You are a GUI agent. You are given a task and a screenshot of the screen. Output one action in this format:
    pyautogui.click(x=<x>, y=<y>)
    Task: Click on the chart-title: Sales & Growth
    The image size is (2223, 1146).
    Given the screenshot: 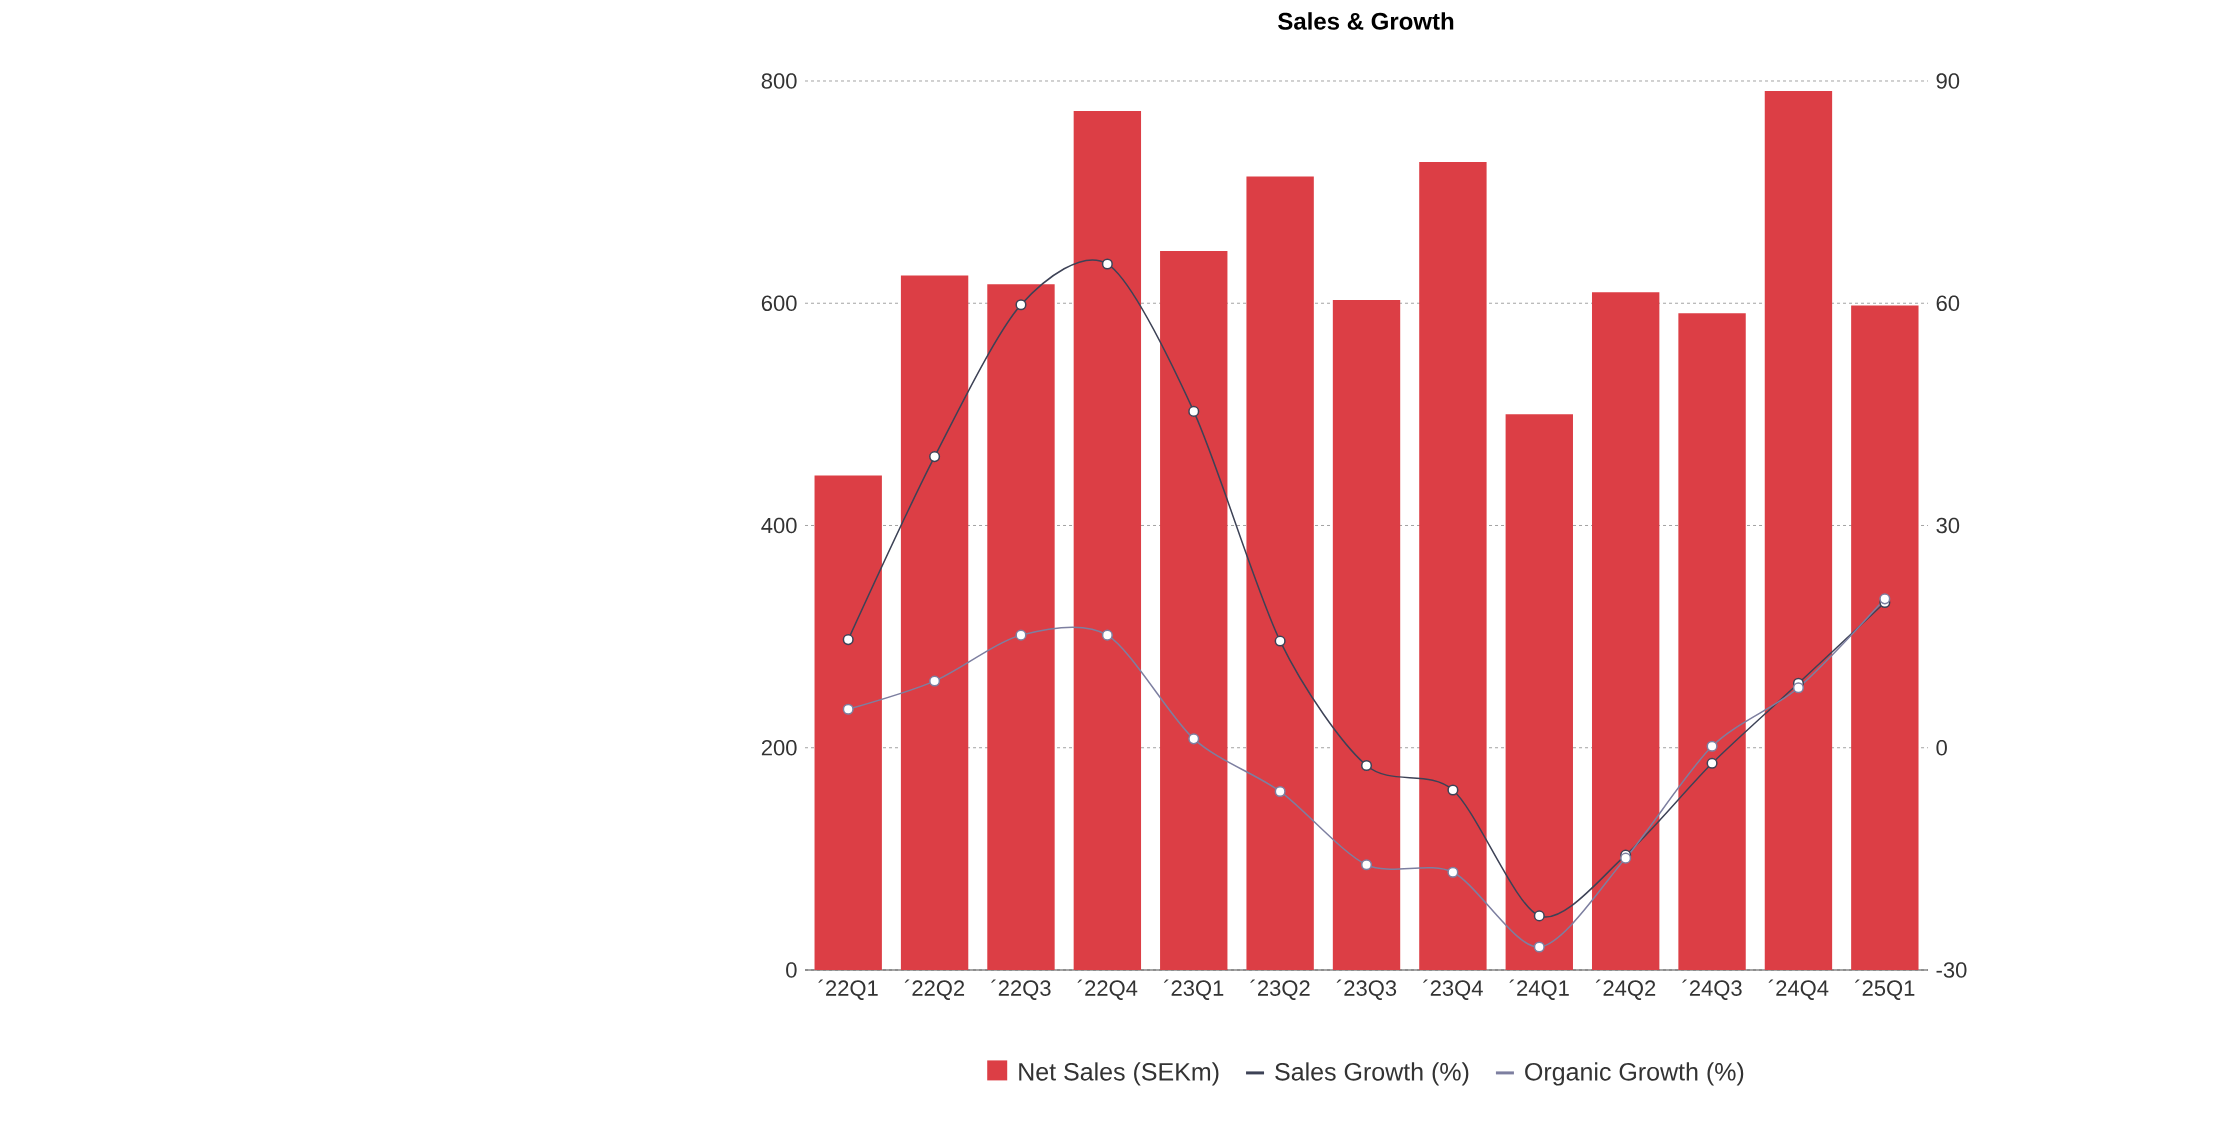 What is the action you would take?
    pyautogui.click(x=1366, y=21)
    